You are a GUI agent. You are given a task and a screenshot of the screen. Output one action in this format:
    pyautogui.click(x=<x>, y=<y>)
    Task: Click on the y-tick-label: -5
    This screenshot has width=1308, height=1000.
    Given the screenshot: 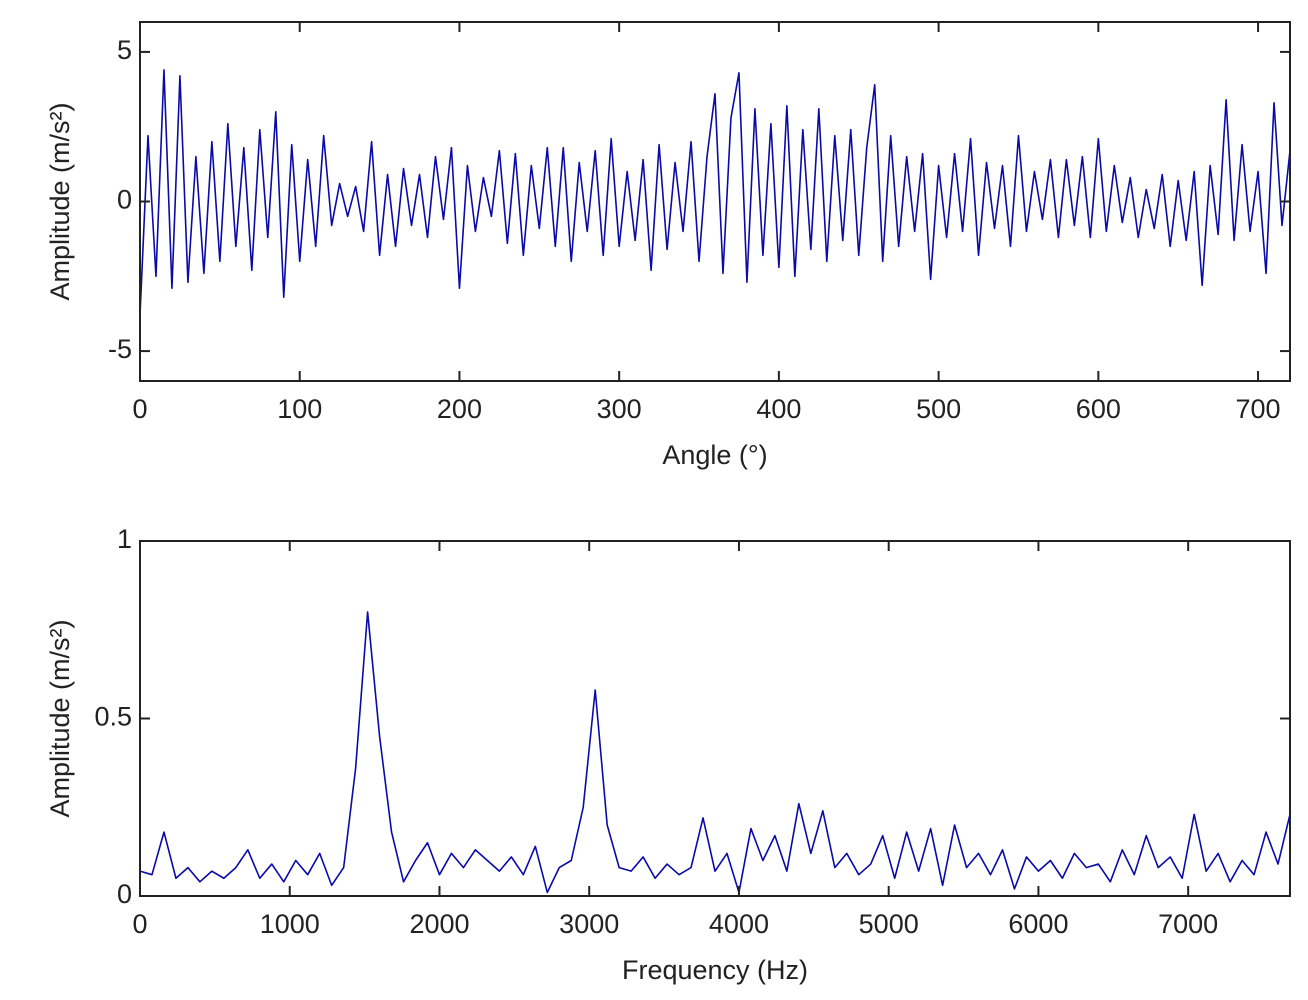 What is the action you would take?
    pyautogui.click(x=120, y=349)
    